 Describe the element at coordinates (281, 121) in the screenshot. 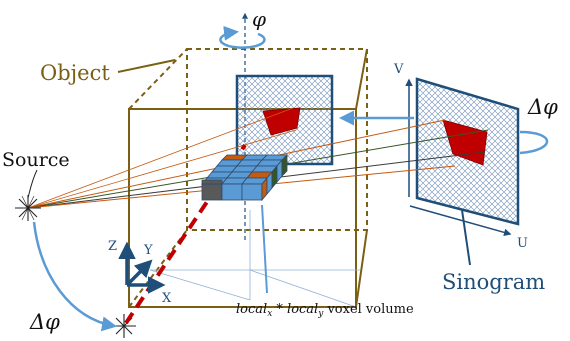

I see `back-projection-shape` at that location.